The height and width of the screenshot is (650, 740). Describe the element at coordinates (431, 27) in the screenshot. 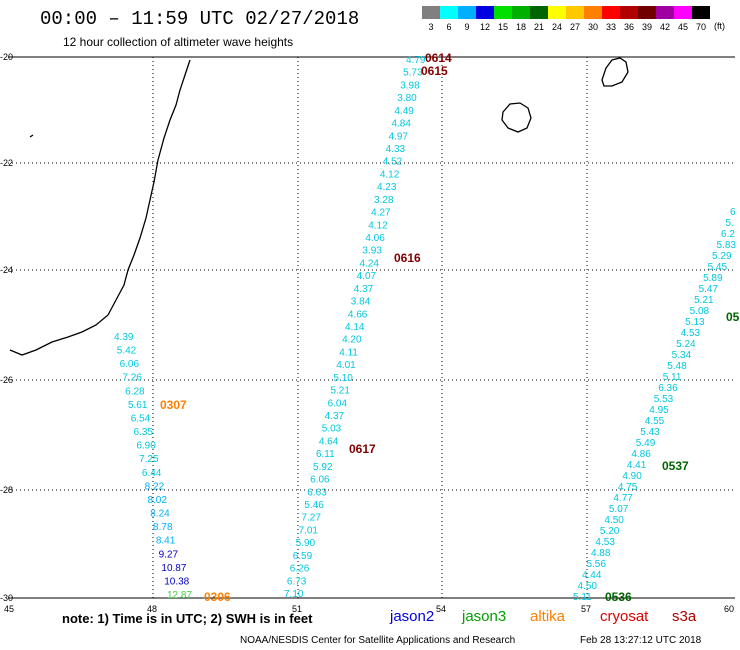

I see `scale-label: 3` at that location.